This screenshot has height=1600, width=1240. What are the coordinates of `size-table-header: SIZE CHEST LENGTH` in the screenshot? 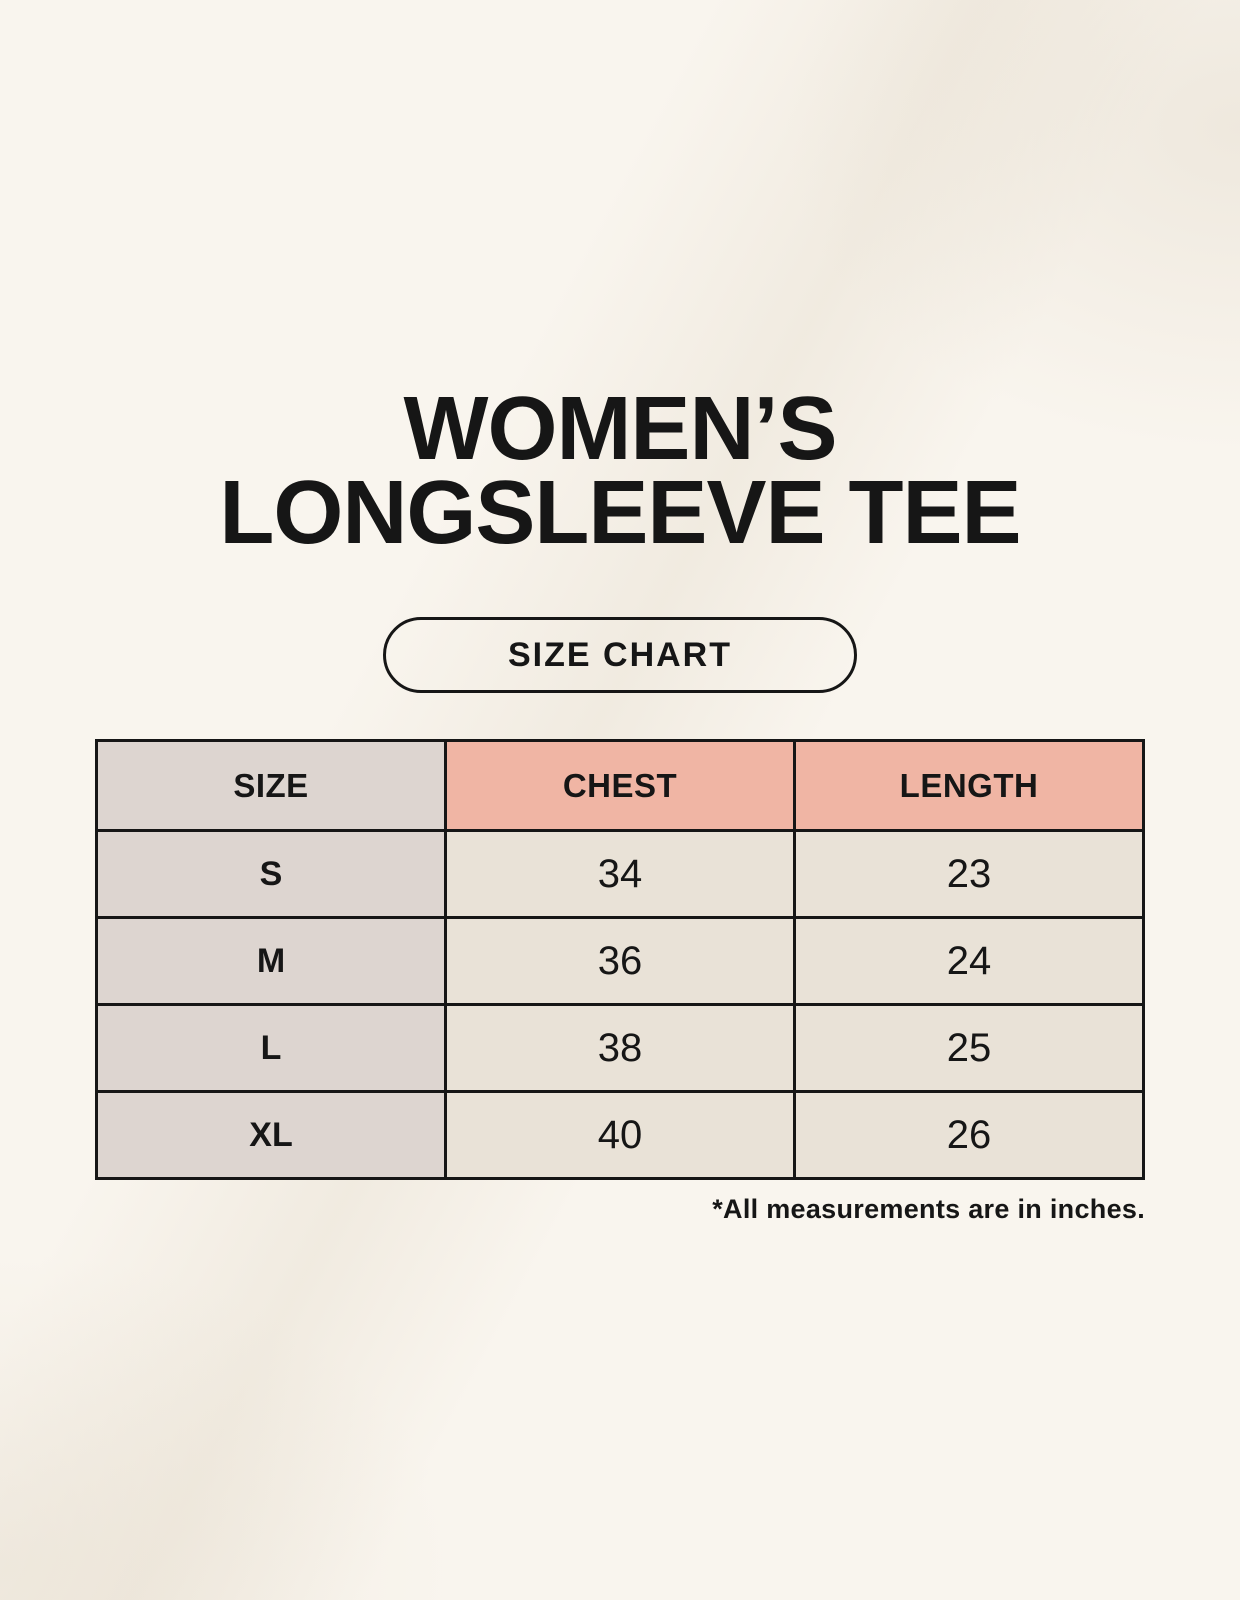 It's located at (620, 786).